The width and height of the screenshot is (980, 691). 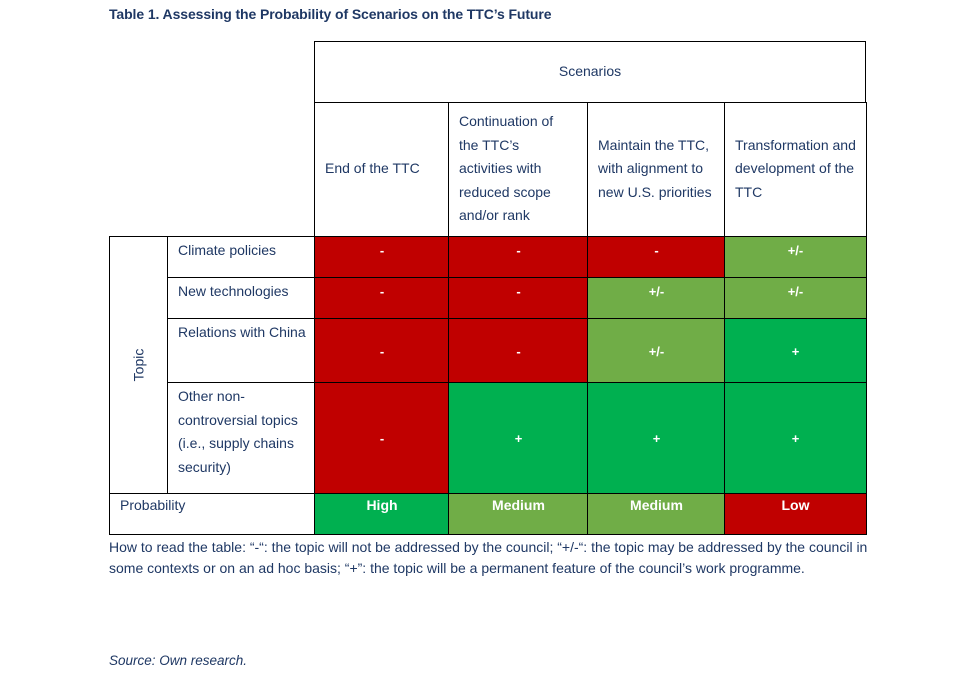 I want to click on probability-cell: Low, so click(x=795, y=514).